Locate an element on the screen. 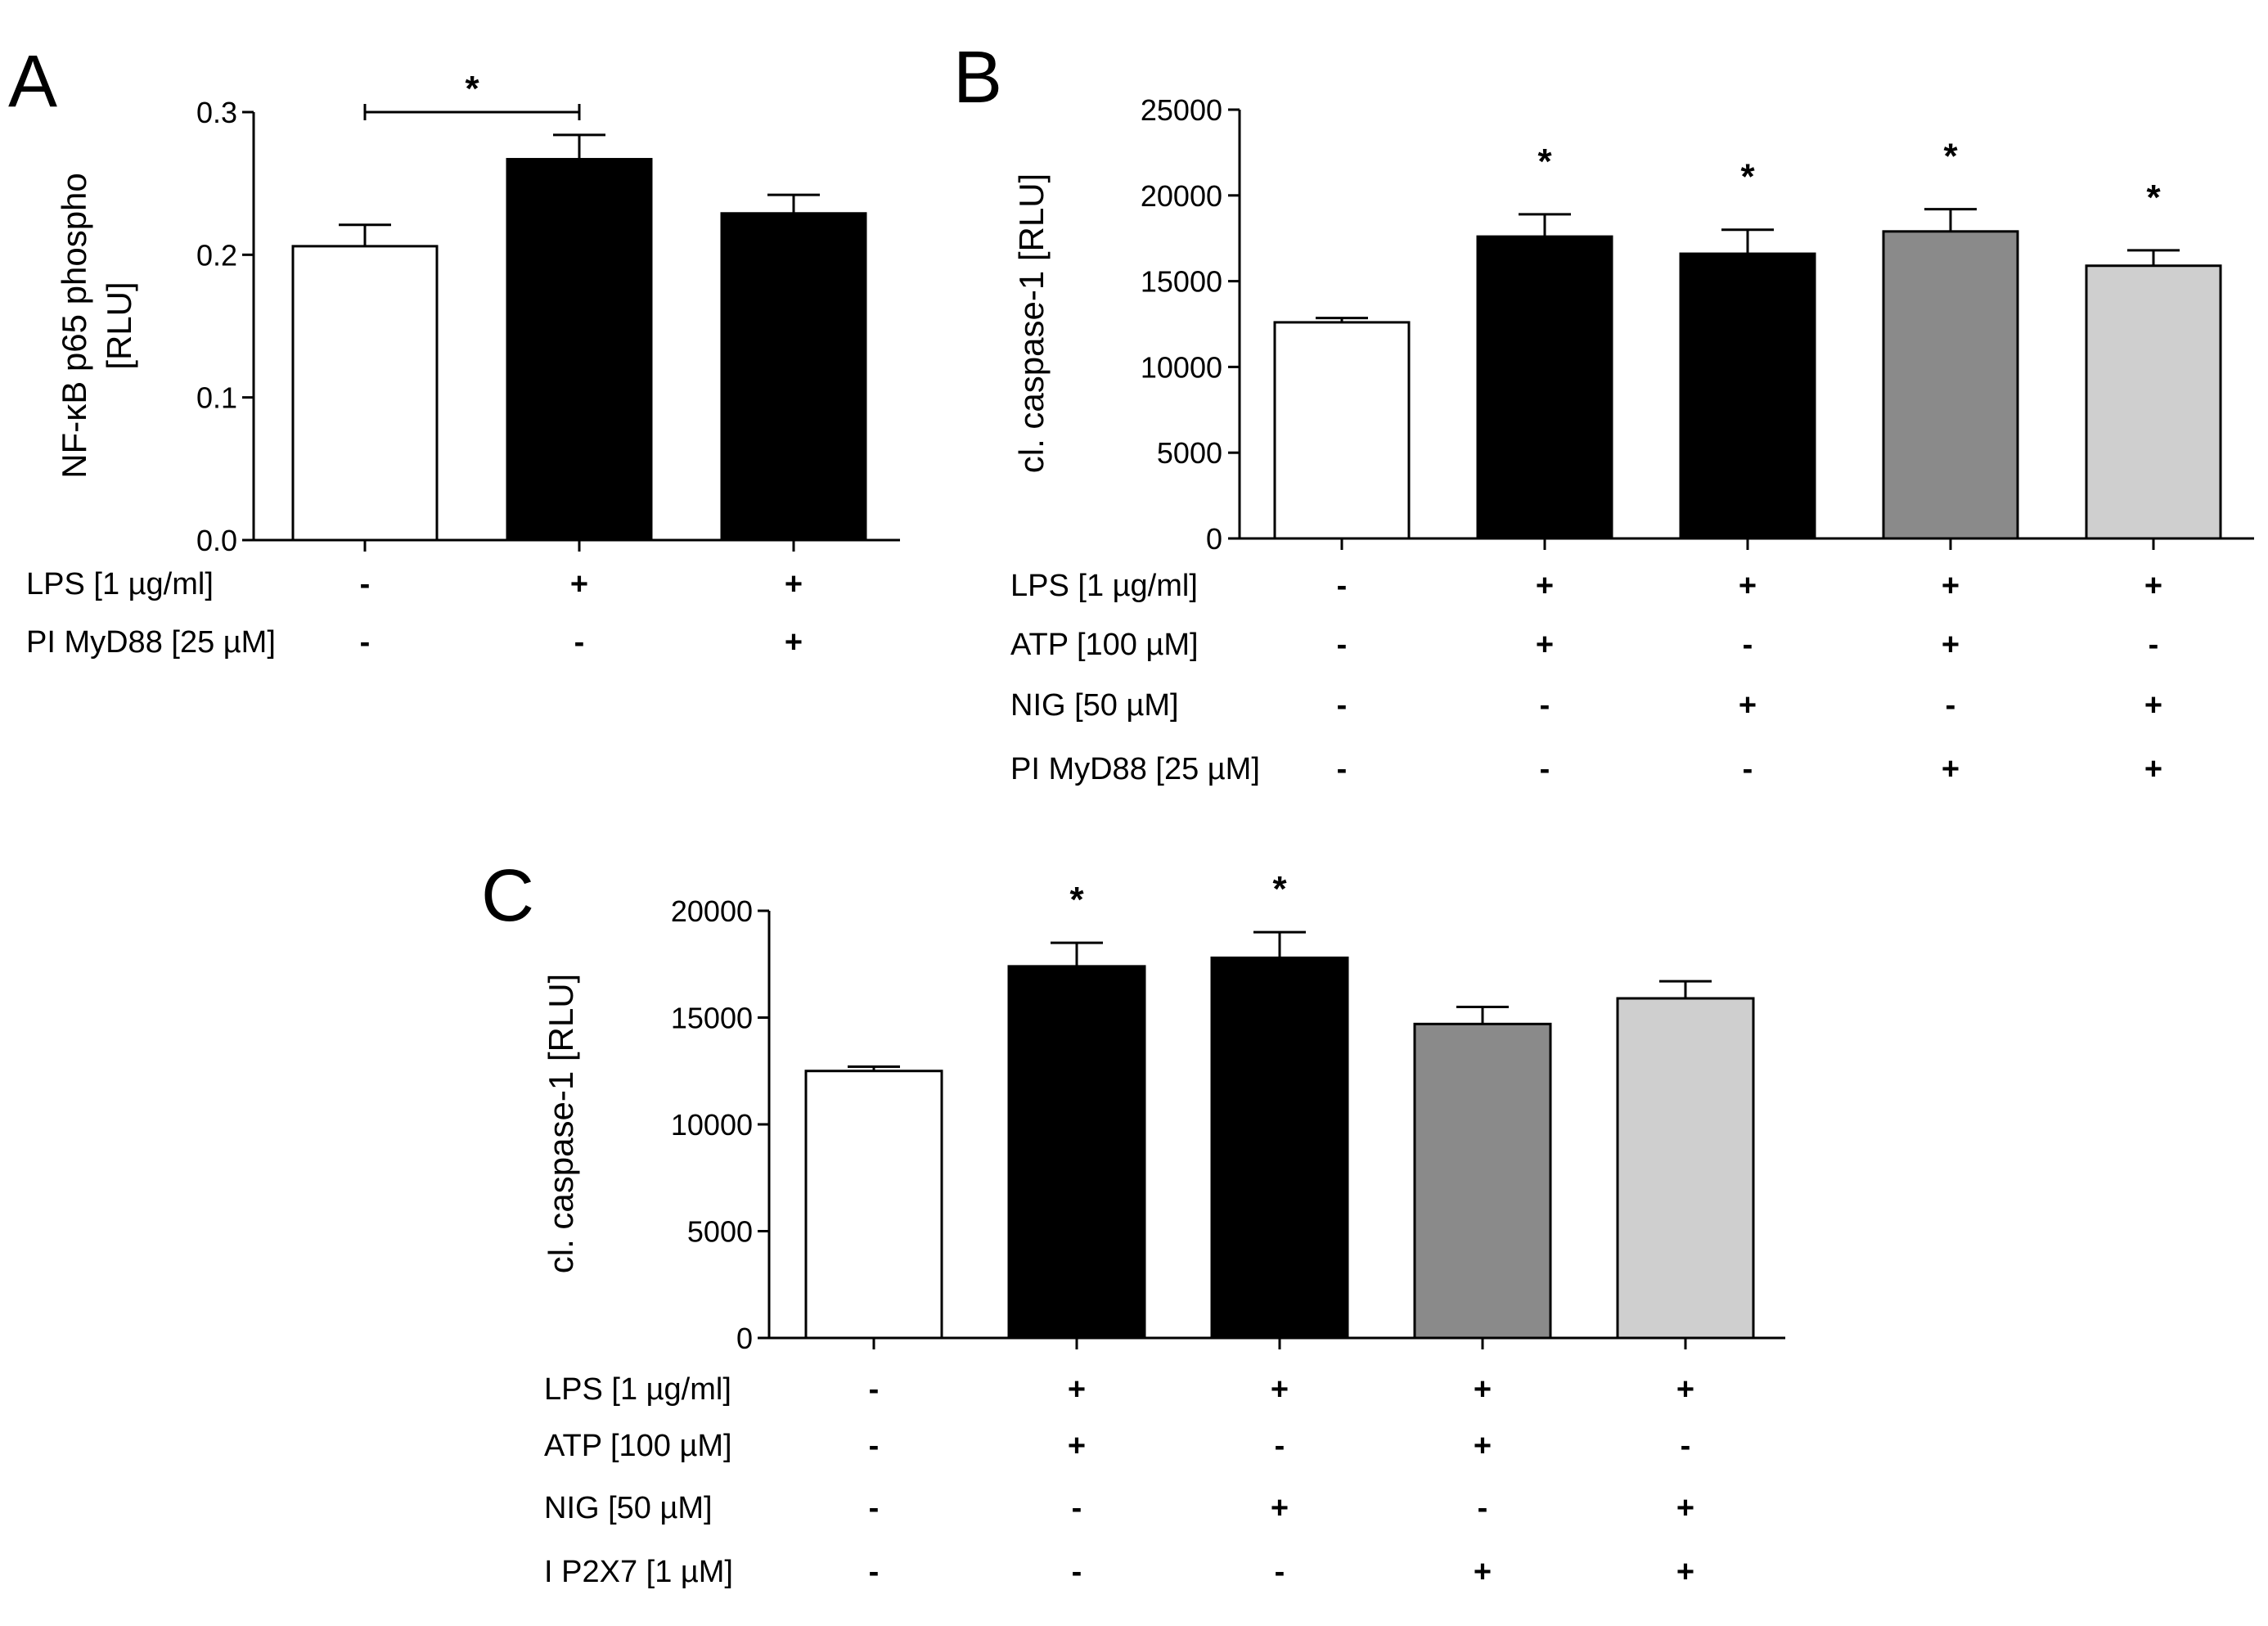 This screenshot has height=1626, width=2268. y-axis-label: NF-κB p65 phospho is located at coordinates (74, 326).